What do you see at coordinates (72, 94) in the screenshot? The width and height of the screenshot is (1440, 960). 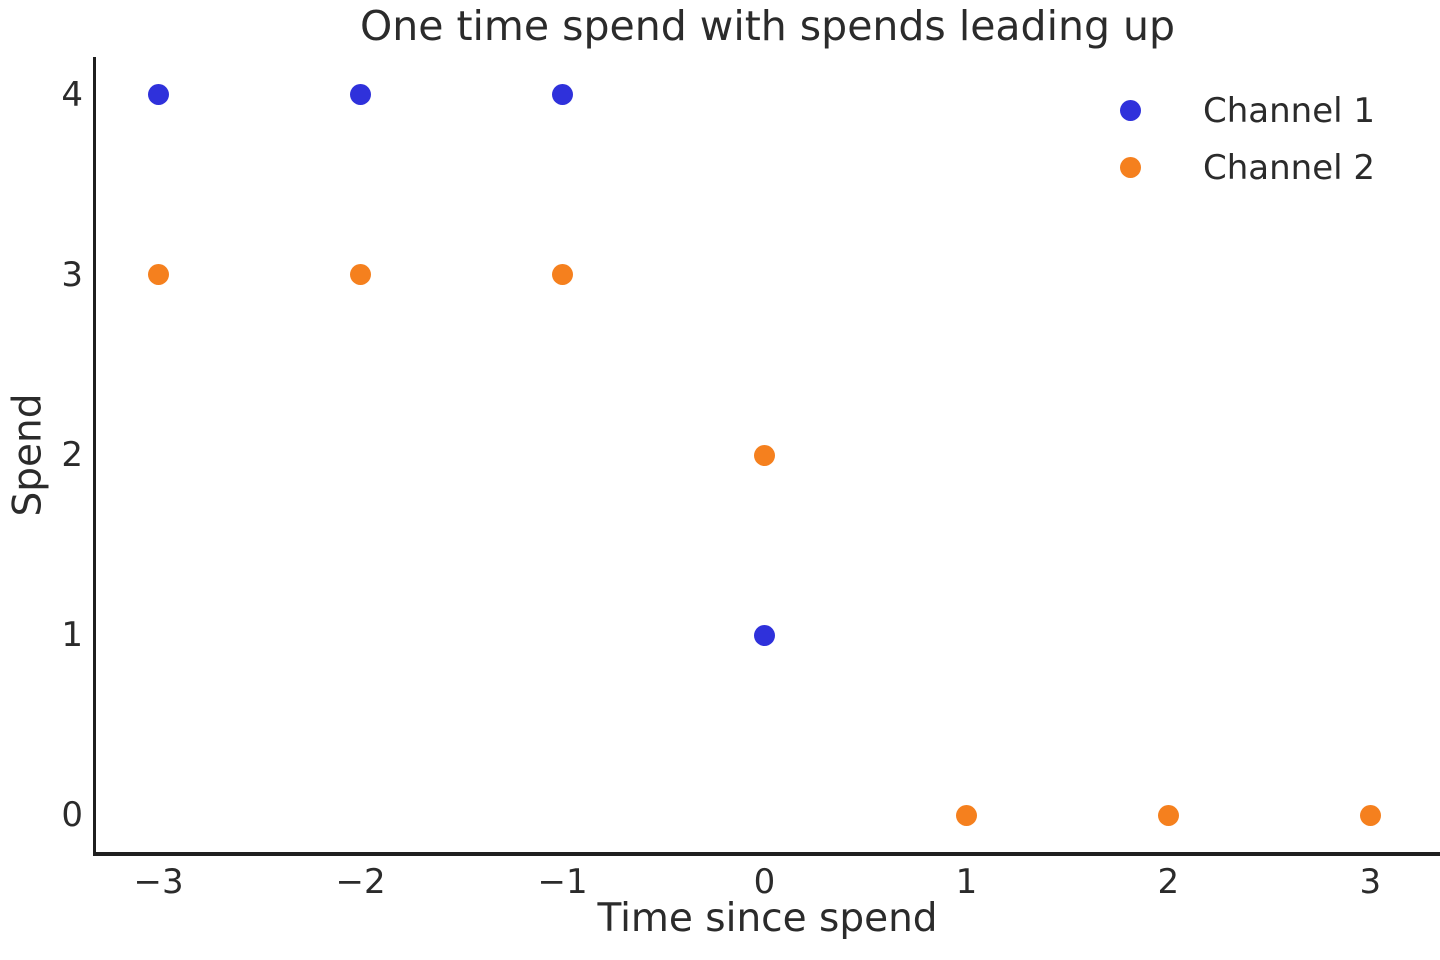 I see `y-tick-label: 4` at bounding box center [72, 94].